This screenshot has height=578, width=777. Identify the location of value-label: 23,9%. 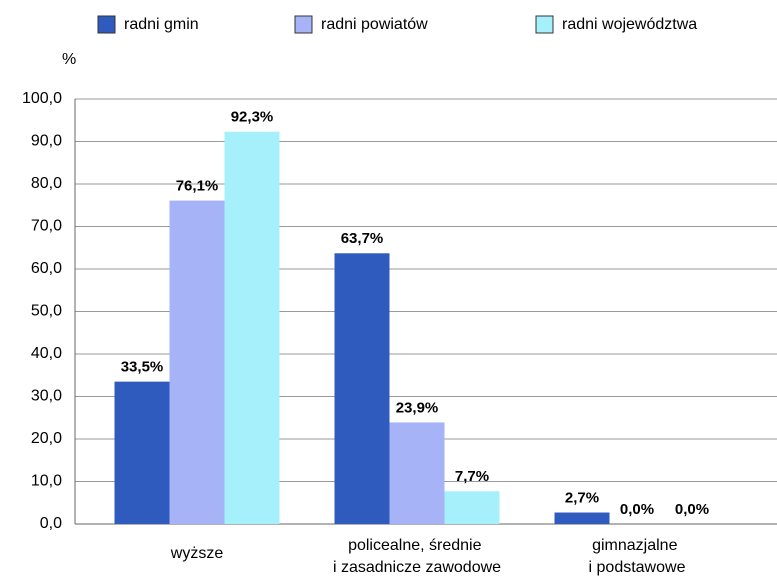
(417, 407).